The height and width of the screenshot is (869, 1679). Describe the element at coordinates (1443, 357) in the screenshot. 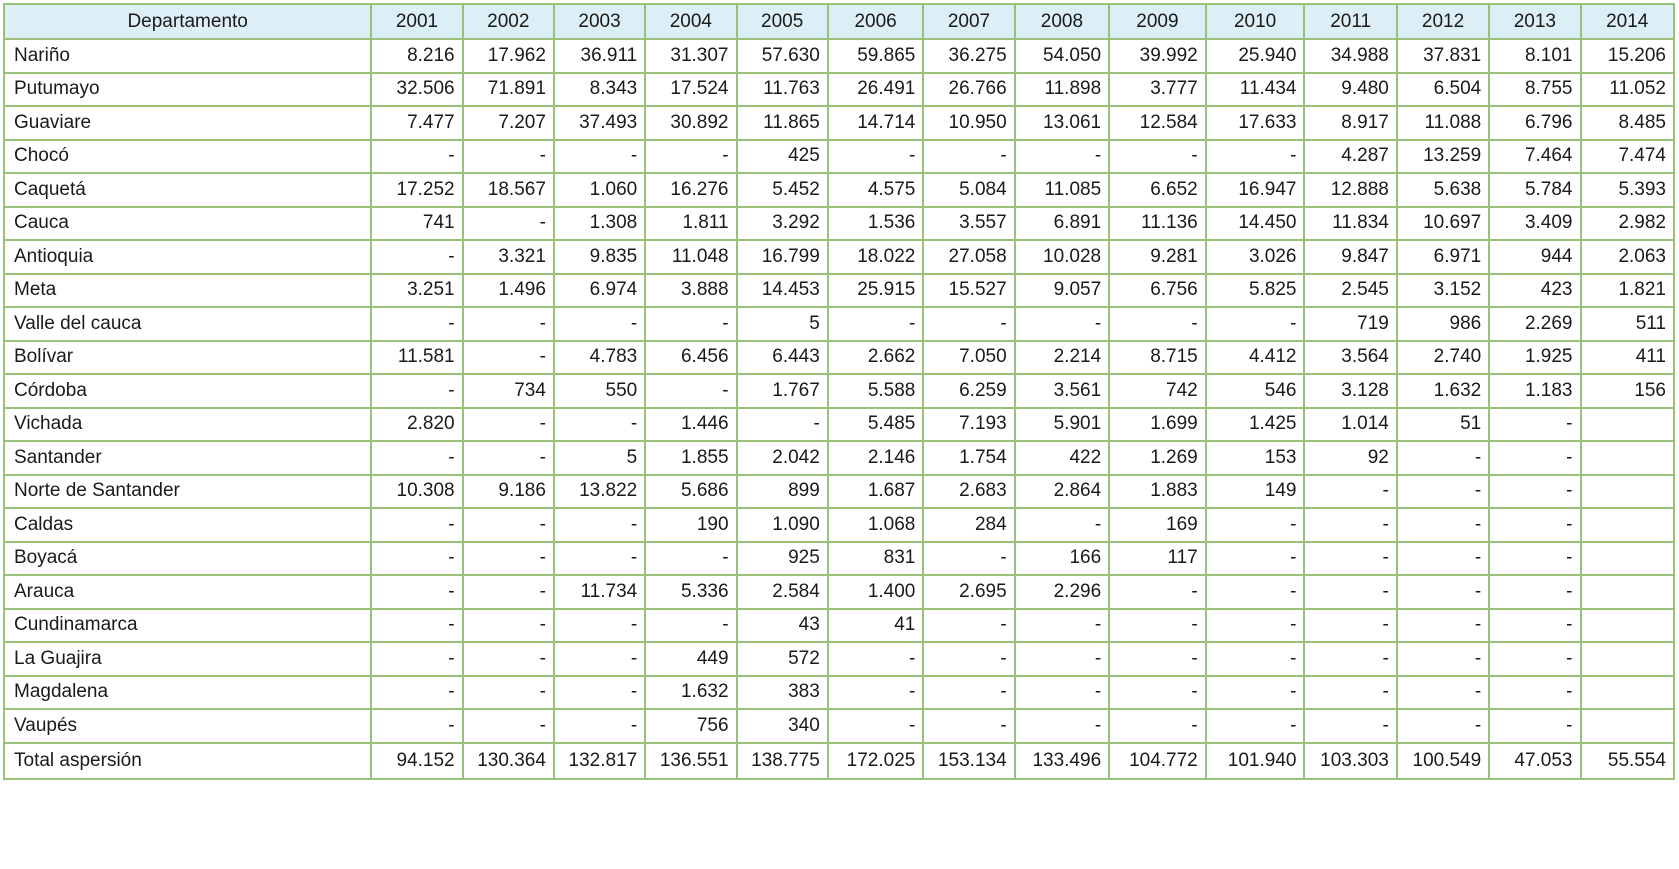

I see `value-cell: 2.740` at that location.